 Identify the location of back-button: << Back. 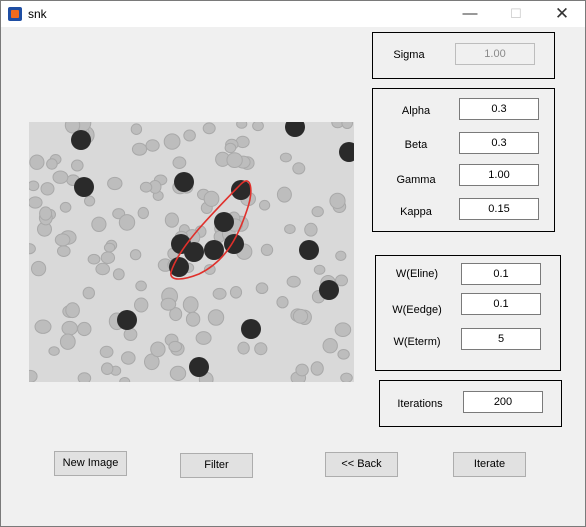
(361, 464).